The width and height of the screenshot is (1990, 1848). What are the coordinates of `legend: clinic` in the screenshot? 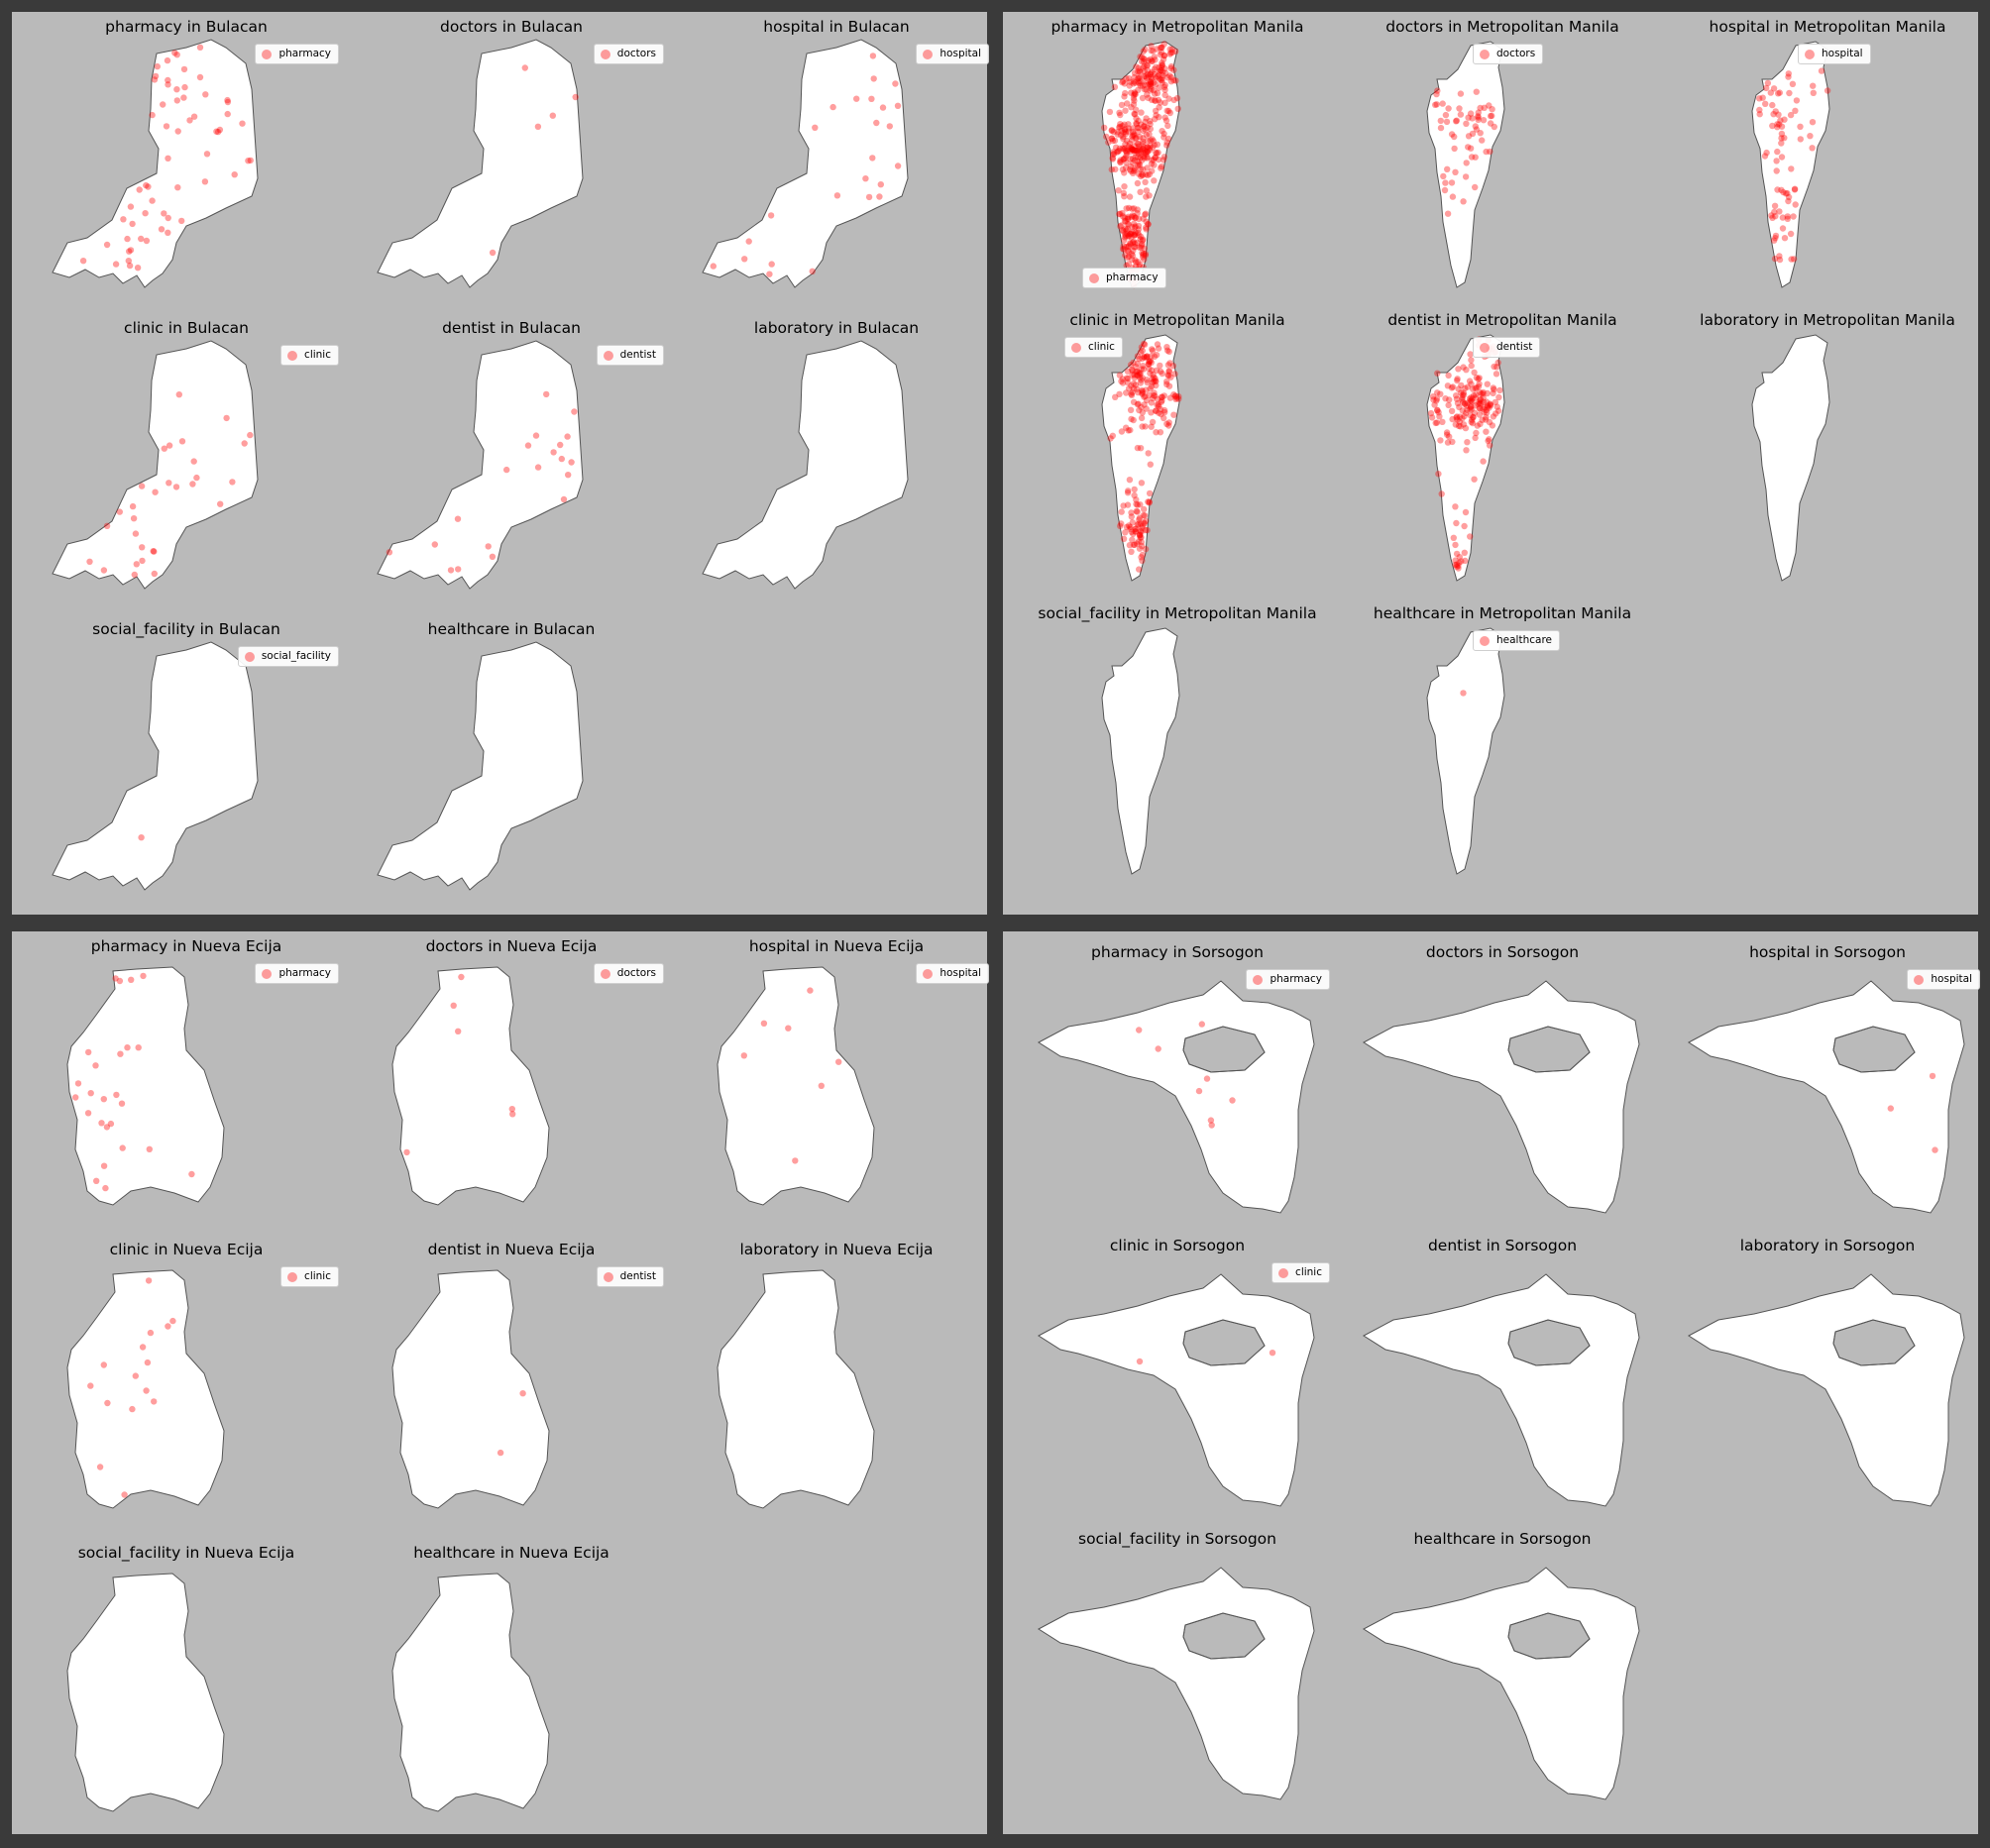 It's located at (309, 356).